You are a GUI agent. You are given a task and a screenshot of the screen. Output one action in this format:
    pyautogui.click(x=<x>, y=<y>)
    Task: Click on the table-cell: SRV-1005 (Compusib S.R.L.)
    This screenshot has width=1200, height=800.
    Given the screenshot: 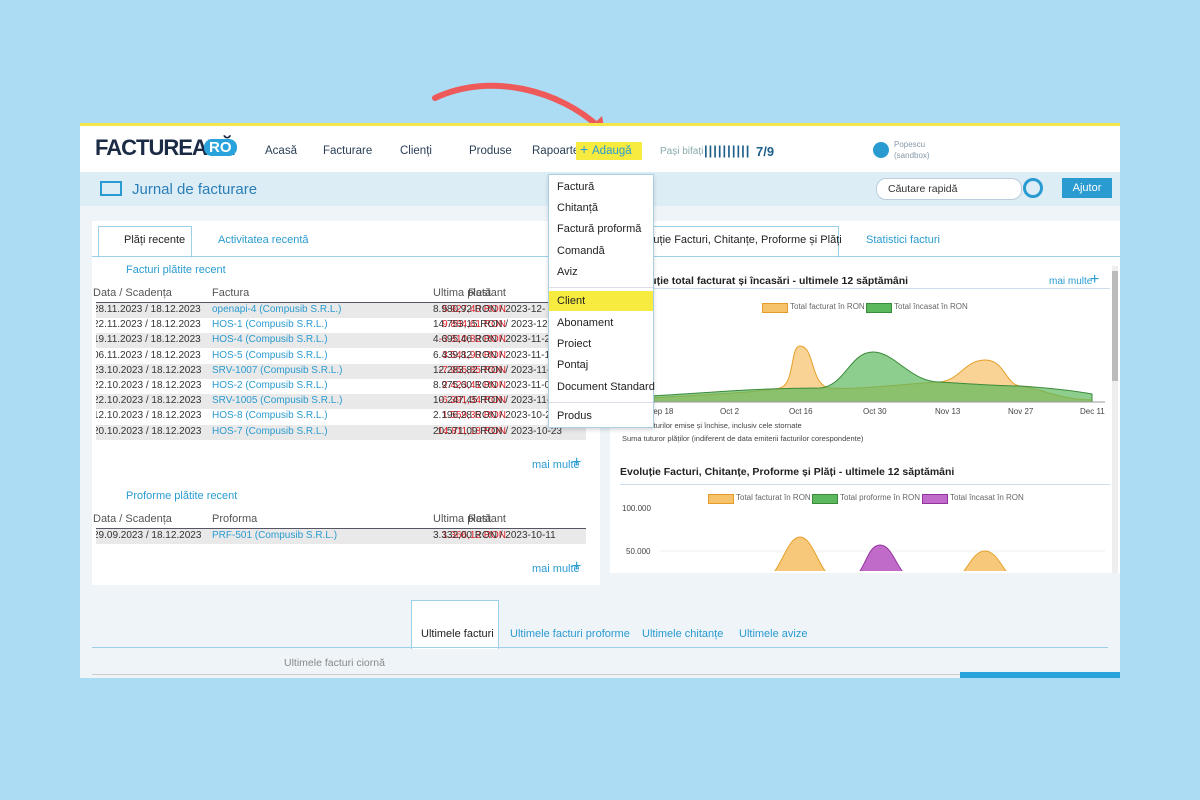 What is the action you would take?
    pyautogui.click(x=277, y=401)
    